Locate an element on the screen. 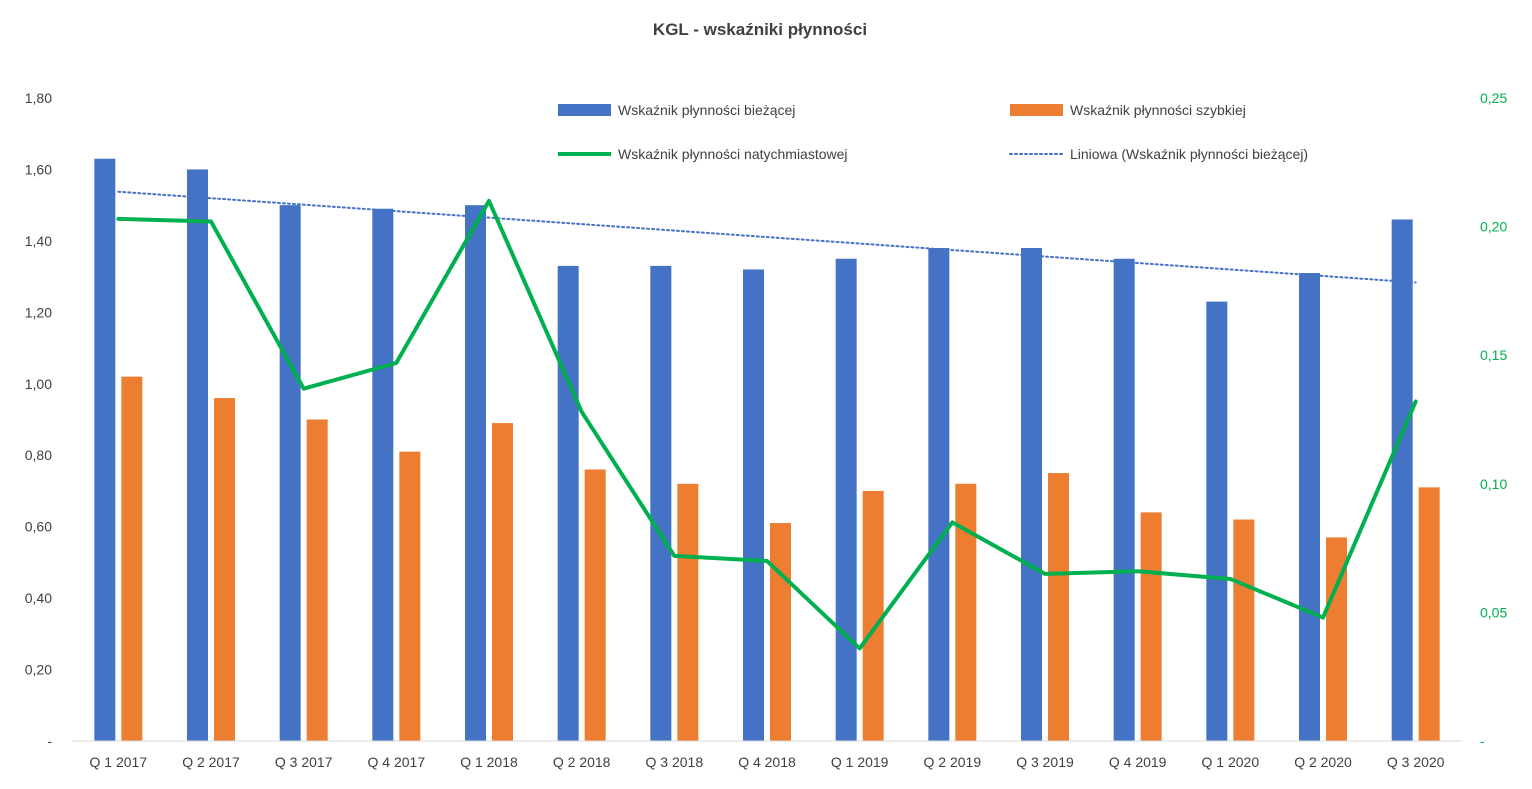 This screenshot has width=1532, height=789. x-tick-label: Q 3 2017 is located at coordinates (304, 762).